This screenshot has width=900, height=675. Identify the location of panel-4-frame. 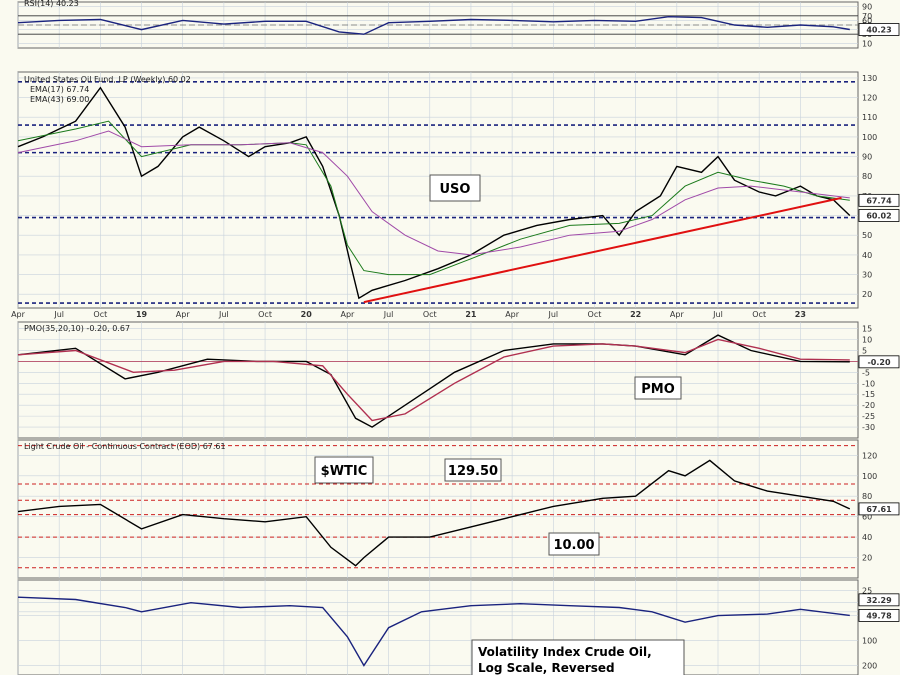
(438, 627).